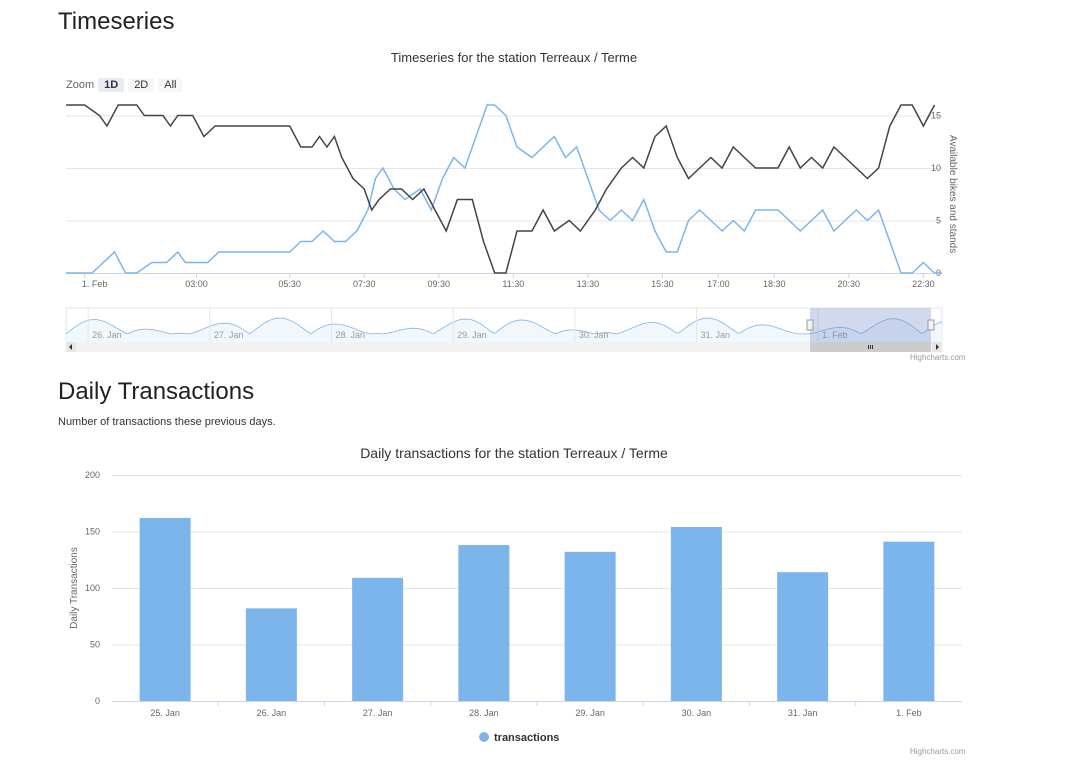 This screenshot has height=761, width=1079. I want to click on navigator-series-line, so click(504, 326).